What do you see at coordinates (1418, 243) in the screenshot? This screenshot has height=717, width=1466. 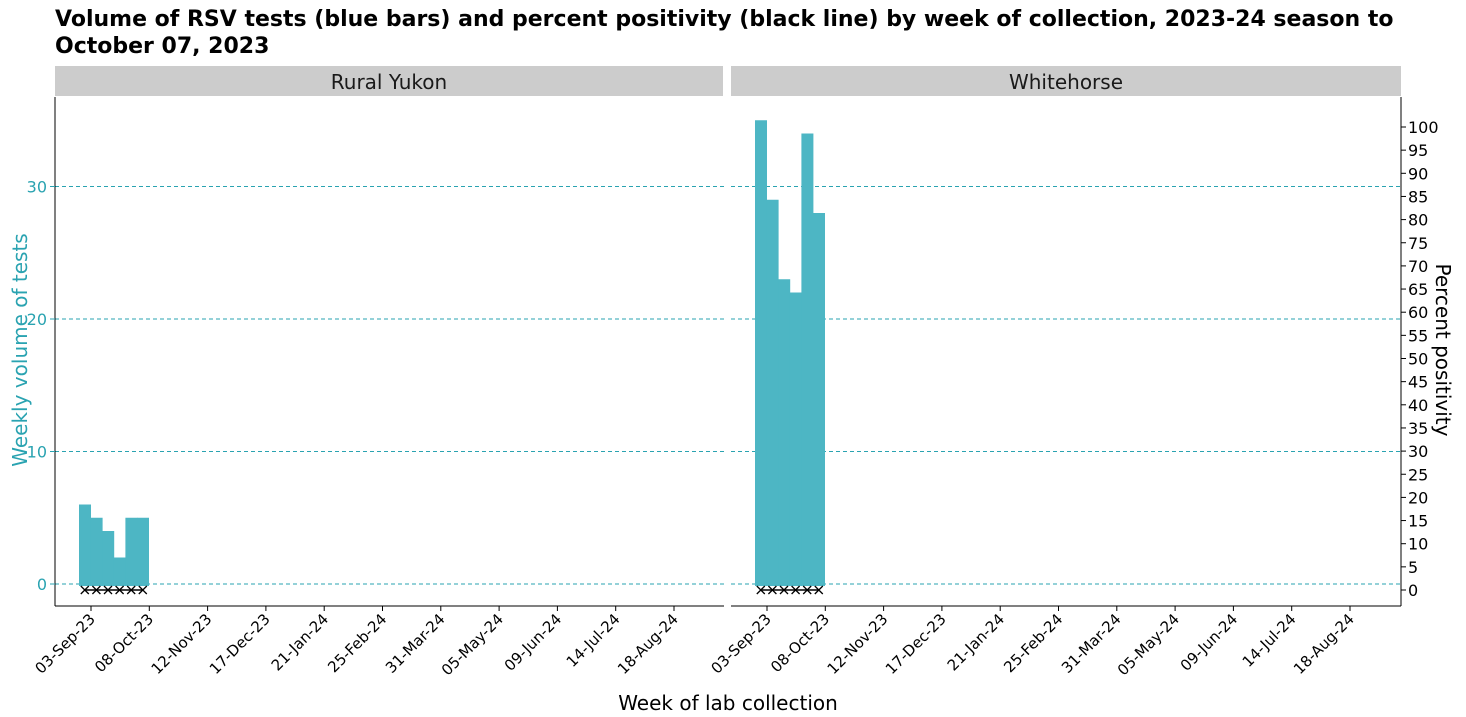 I see `y2-tick-label: 75` at bounding box center [1418, 243].